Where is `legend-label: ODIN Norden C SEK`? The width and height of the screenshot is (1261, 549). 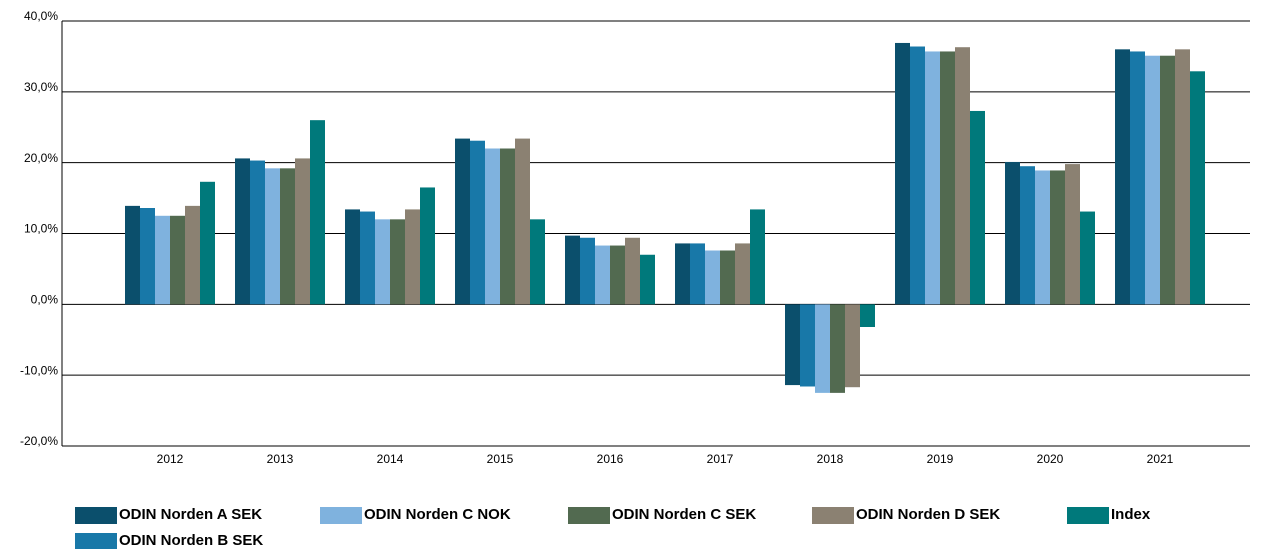 legend-label: ODIN Norden C SEK is located at coordinates (684, 514).